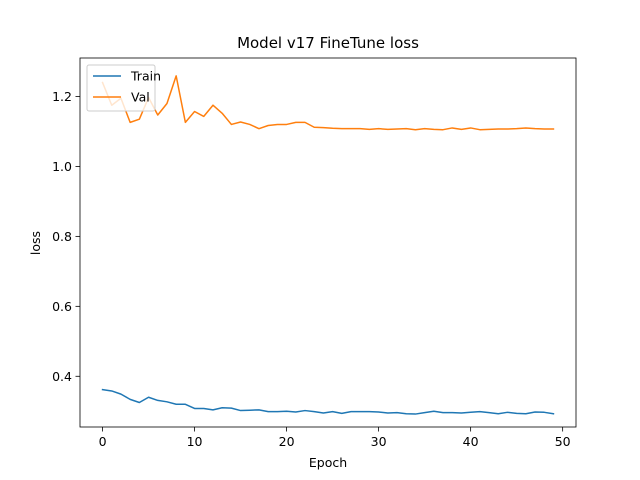 The image size is (640, 480). What do you see at coordinates (123, 88) in the screenshot?
I see `legend: Train Val` at bounding box center [123, 88].